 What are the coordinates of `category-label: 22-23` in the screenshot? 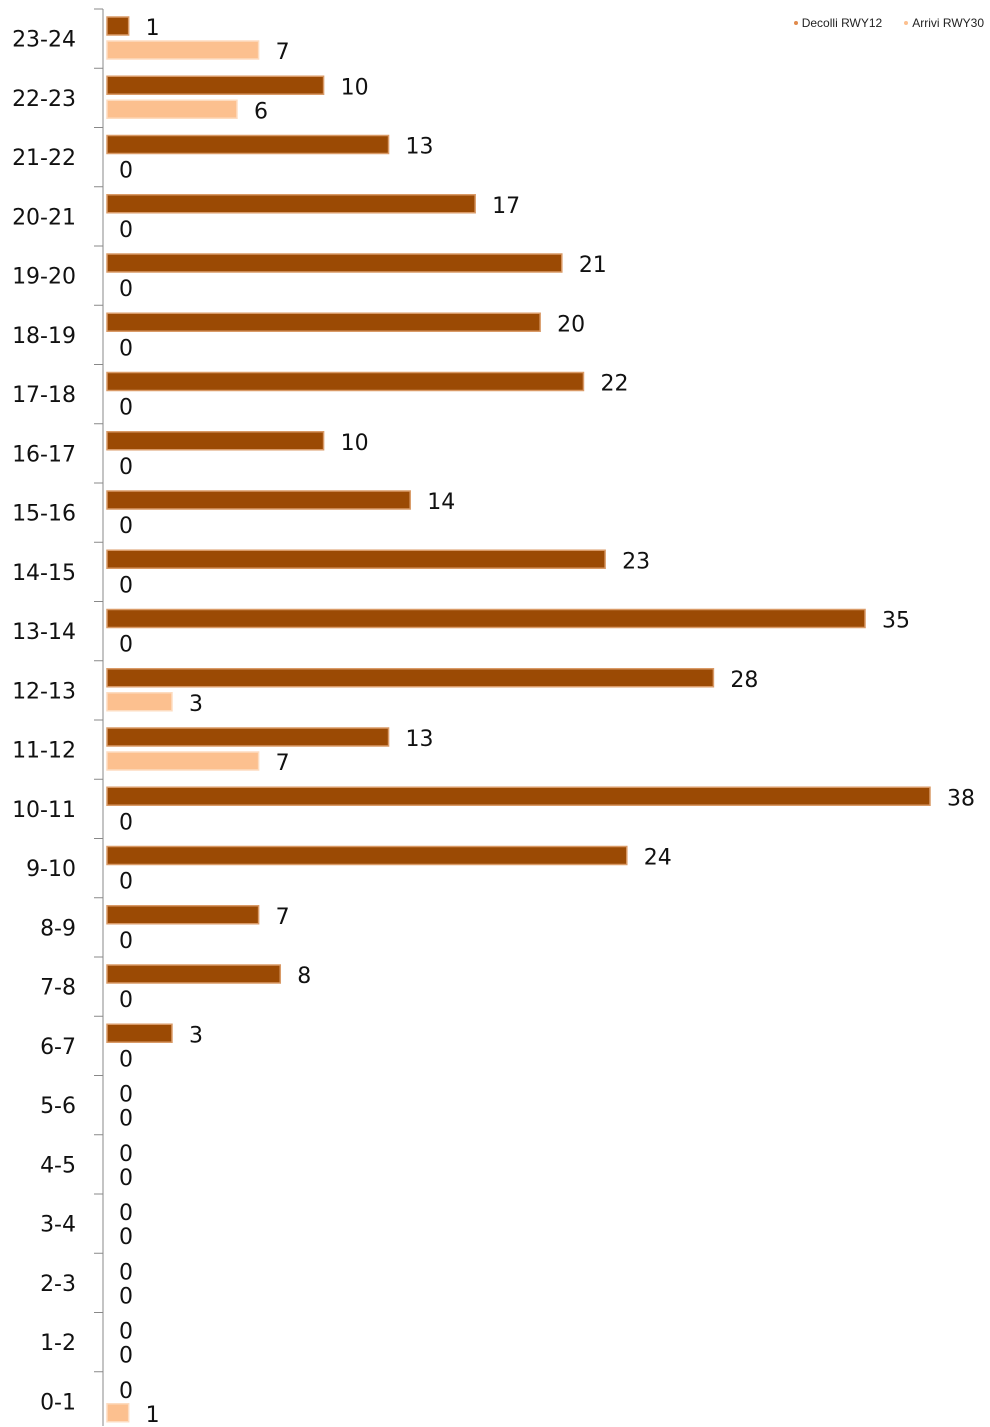 It's located at (44, 99).